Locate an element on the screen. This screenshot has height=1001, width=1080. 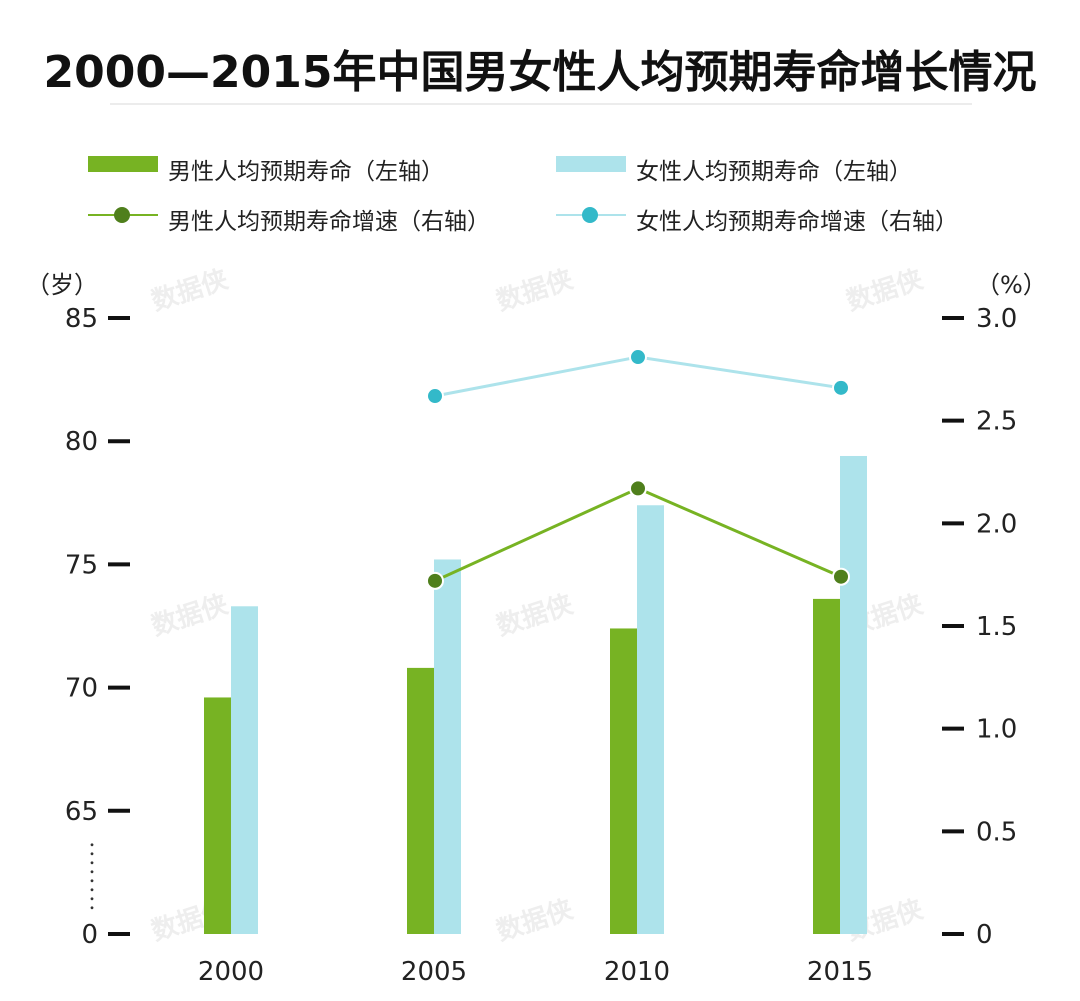
x-axis-tick-label: 2000 is located at coordinates (231, 972).